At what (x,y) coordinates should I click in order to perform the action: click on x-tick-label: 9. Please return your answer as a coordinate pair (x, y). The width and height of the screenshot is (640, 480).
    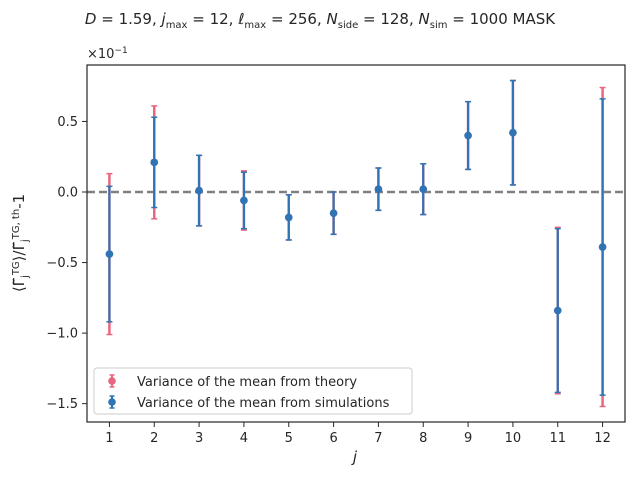
    Looking at the image, I should click on (468, 438).